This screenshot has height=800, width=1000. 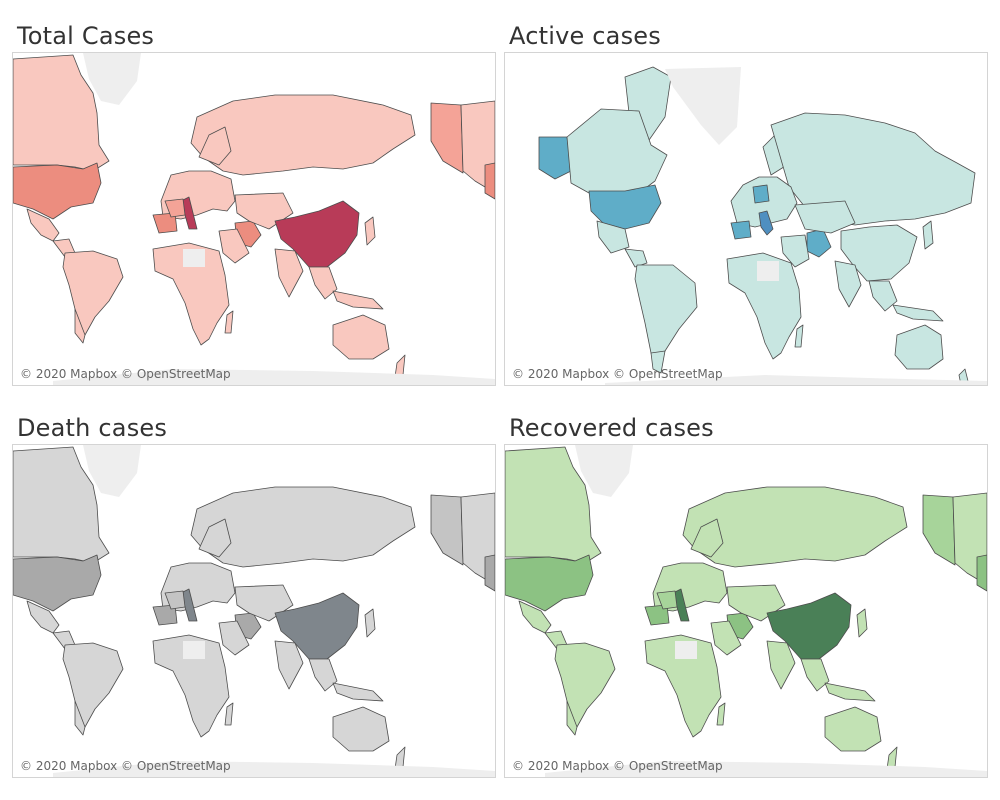 I want to click on country-mexico, so click(x=613, y=237).